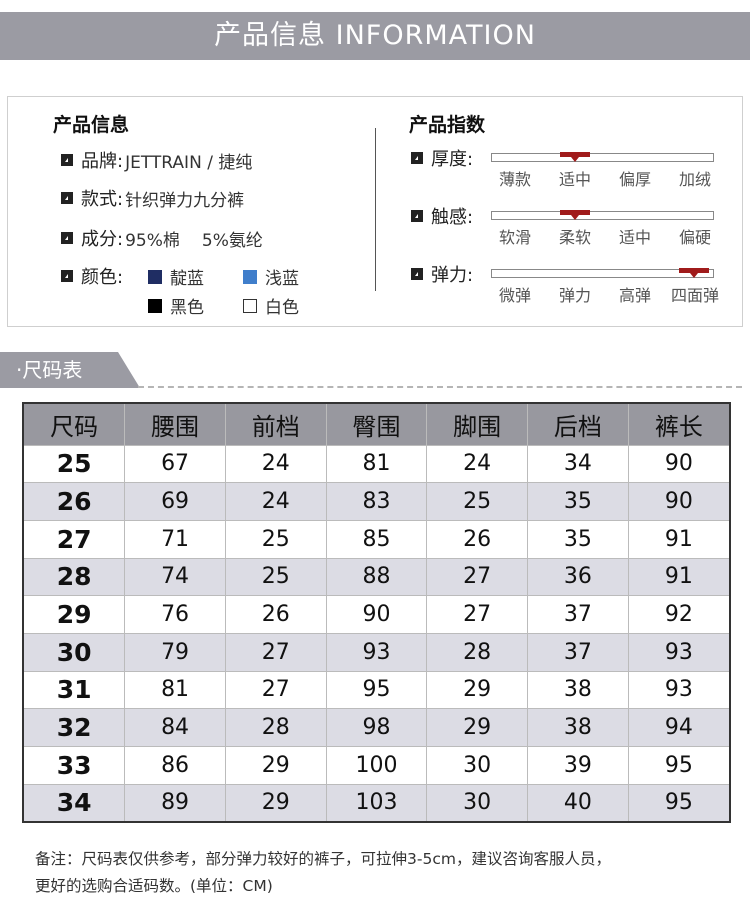  I want to click on scale-labels: 软滑 柔软 适中 偏硬, so click(604, 237).